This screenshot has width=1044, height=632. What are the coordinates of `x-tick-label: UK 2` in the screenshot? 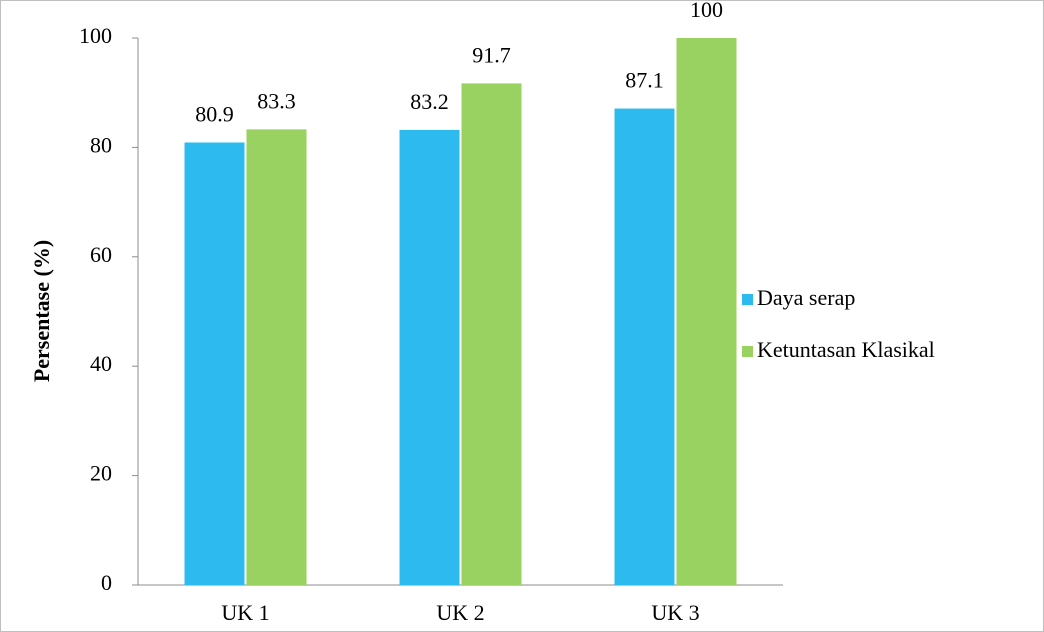 It's located at (460, 612).